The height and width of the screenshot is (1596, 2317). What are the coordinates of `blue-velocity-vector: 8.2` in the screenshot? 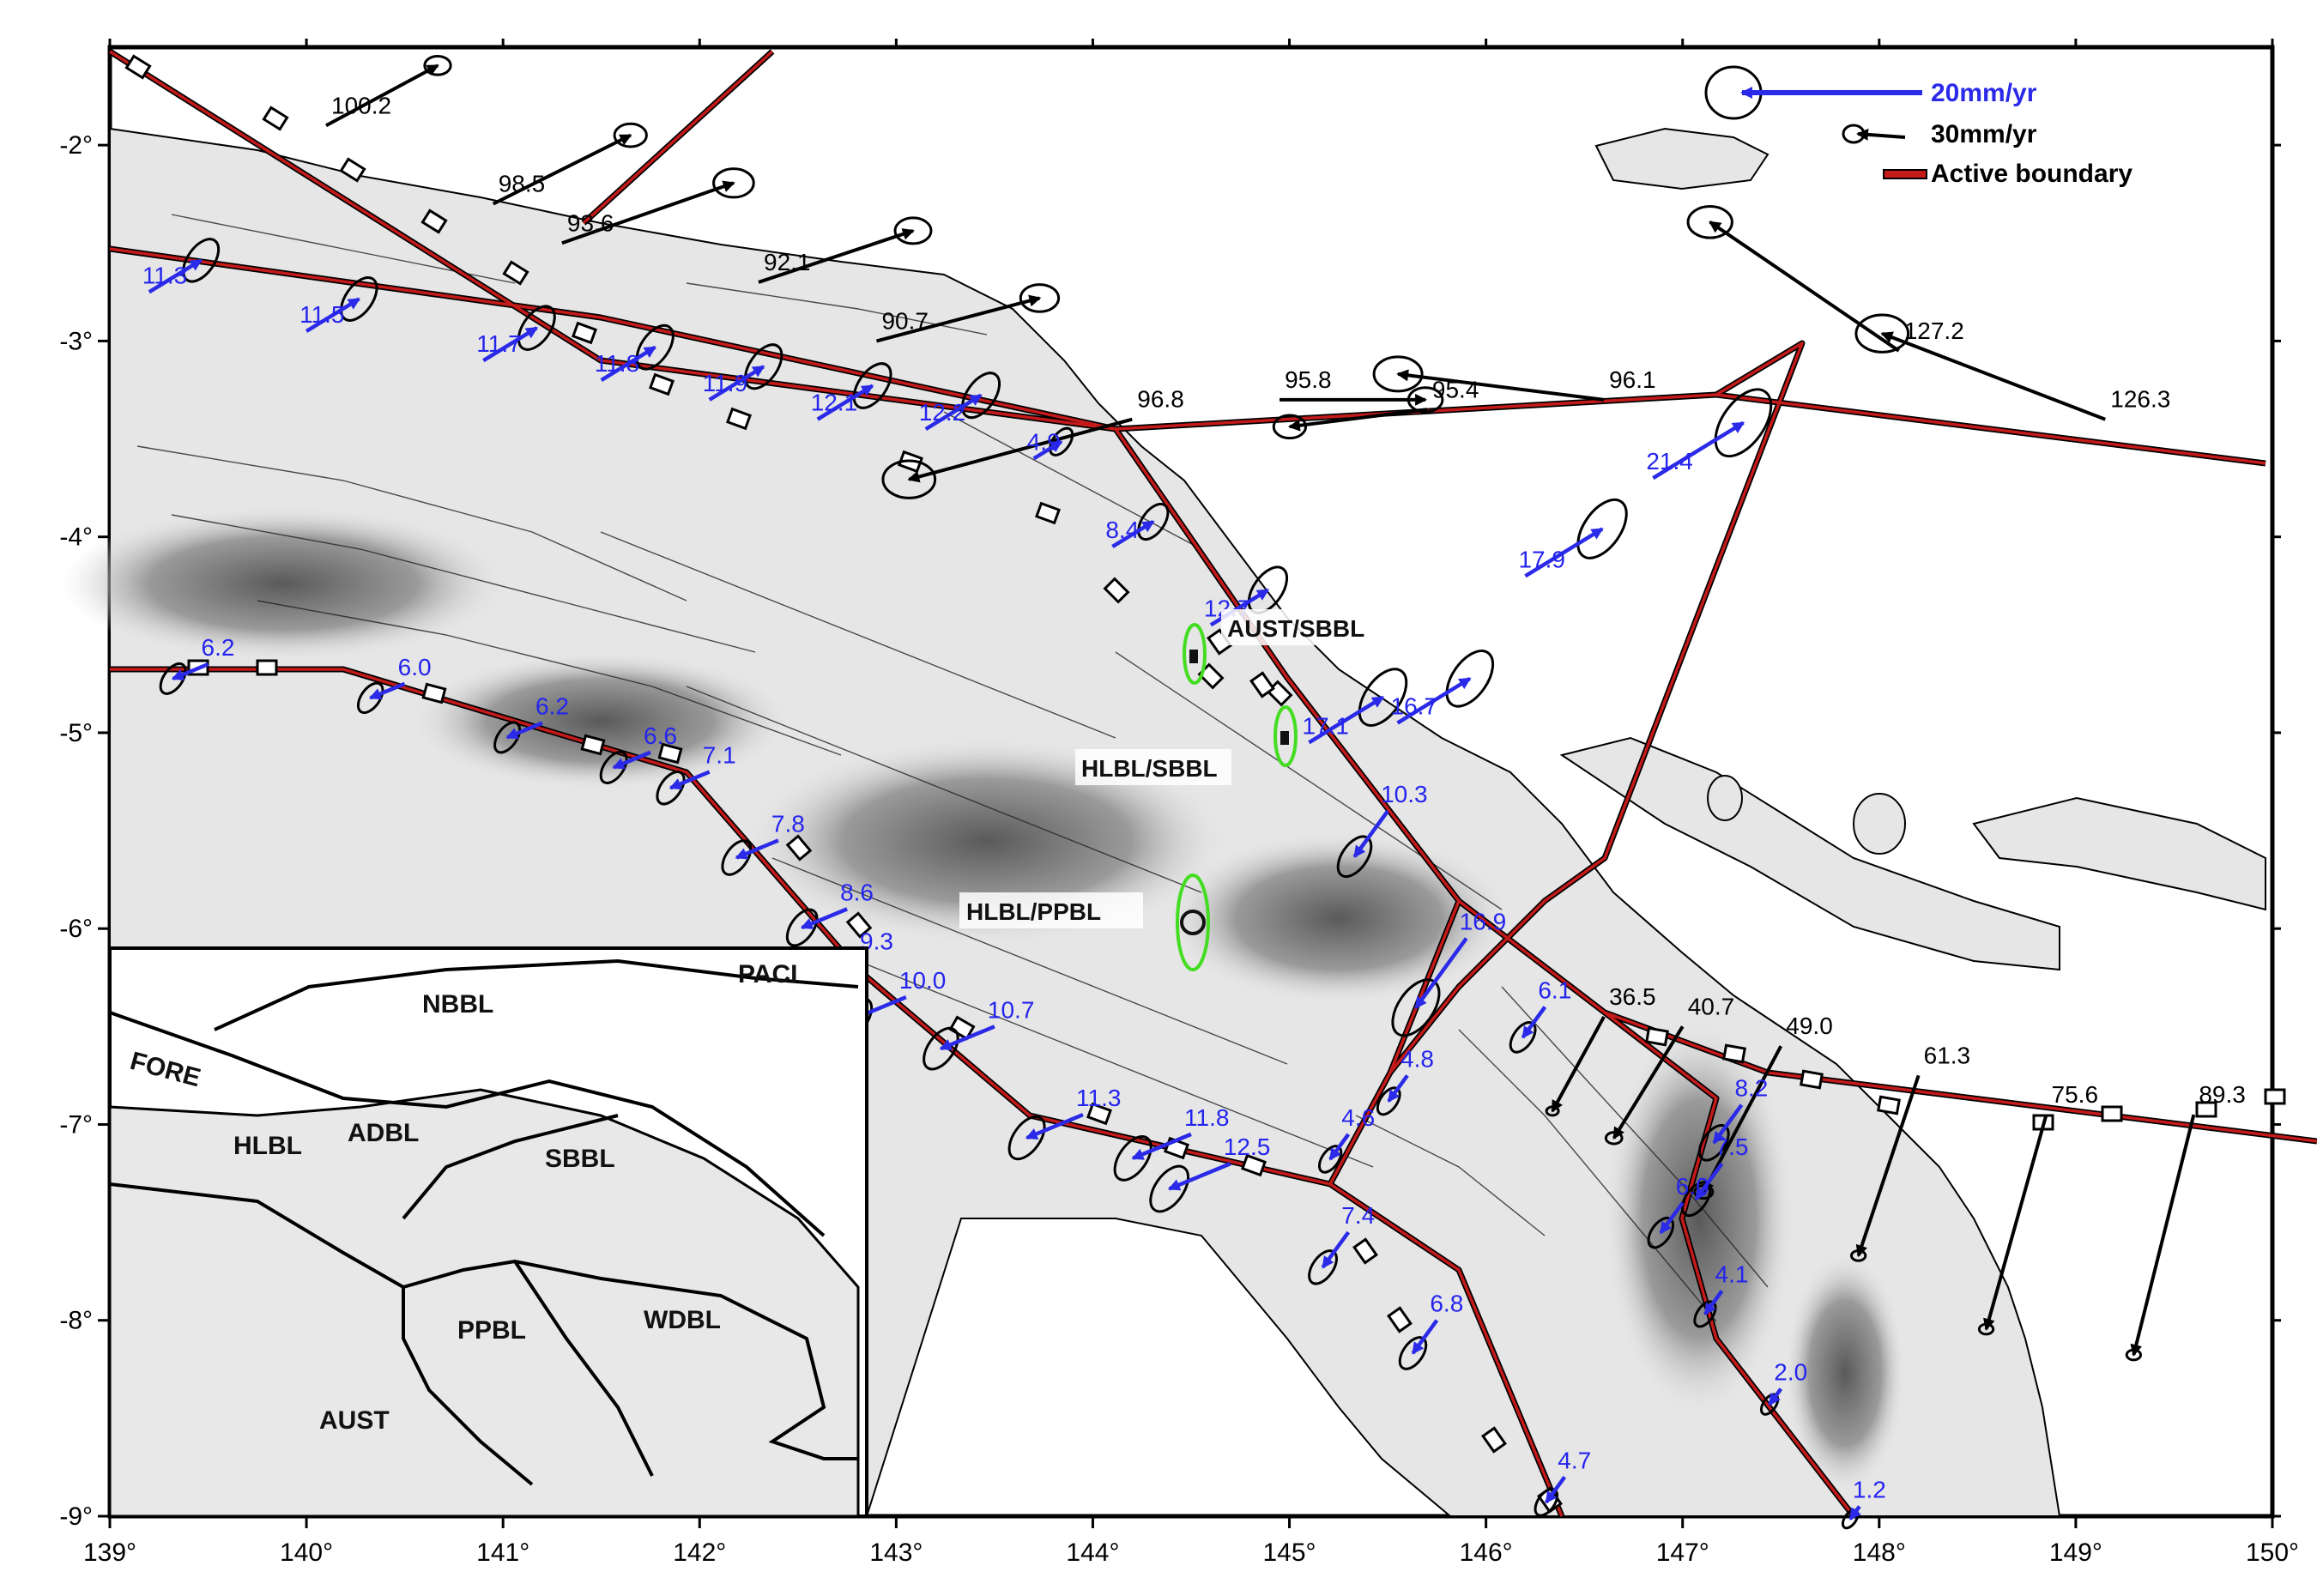 It's located at (1732, 1118).